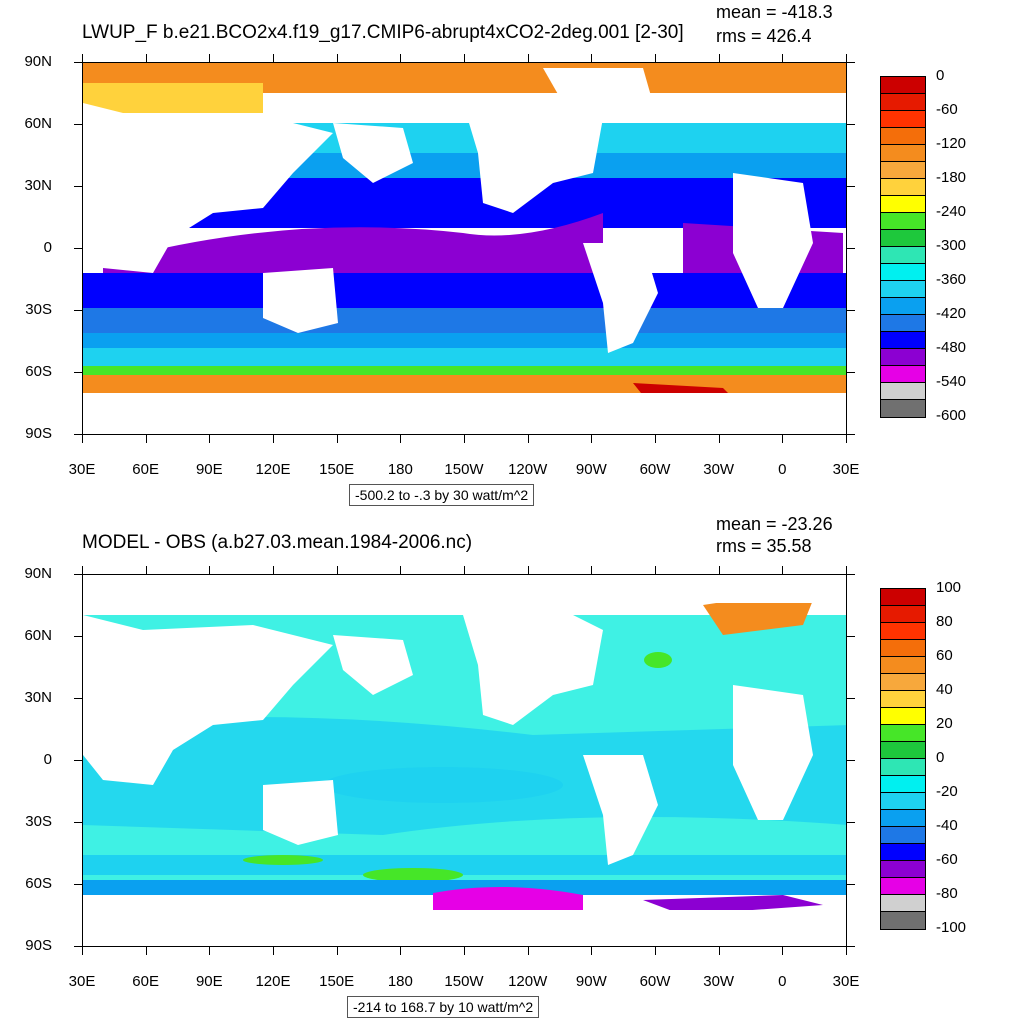 This screenshot has height=1024, width=1024. What do you see at coordinates (940, 75) in the screenshot?
I see `top-colorbar-label: 0` at bounding box center [940, 75].